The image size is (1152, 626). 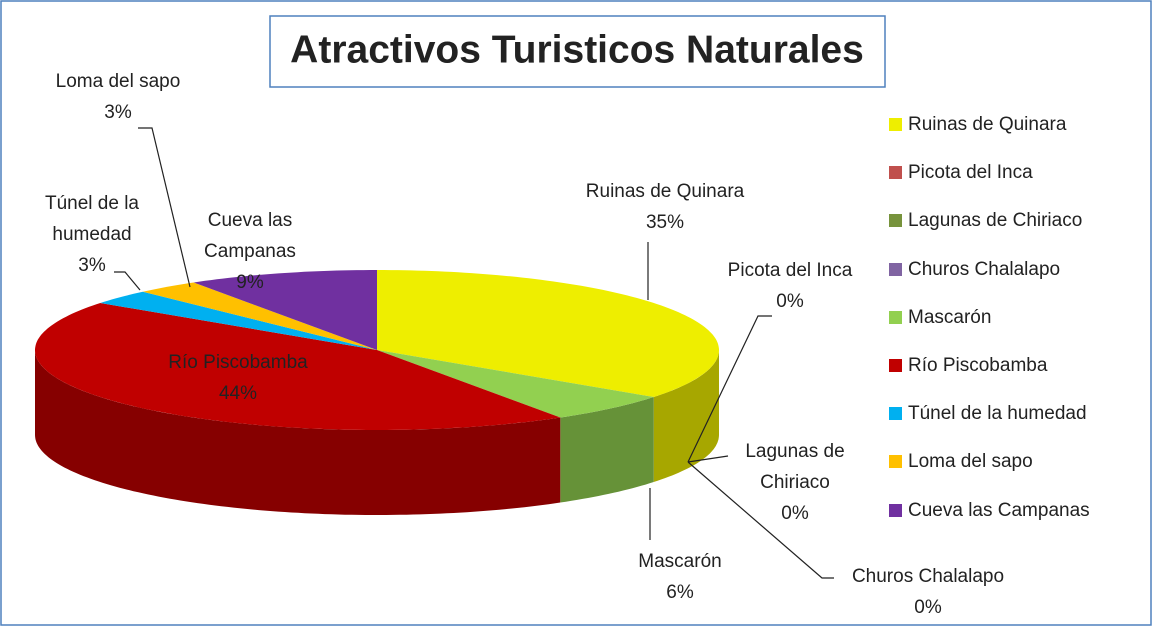 I want to click on data-label-value: 6%, so click(x=680, y=592).